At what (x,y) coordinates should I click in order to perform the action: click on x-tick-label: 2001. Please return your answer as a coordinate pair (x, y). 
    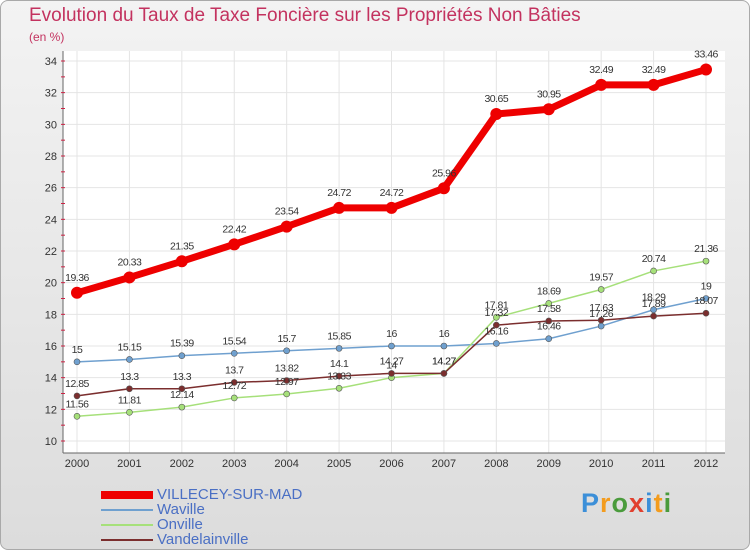
    Looking at the image, I should click on (129, 464).